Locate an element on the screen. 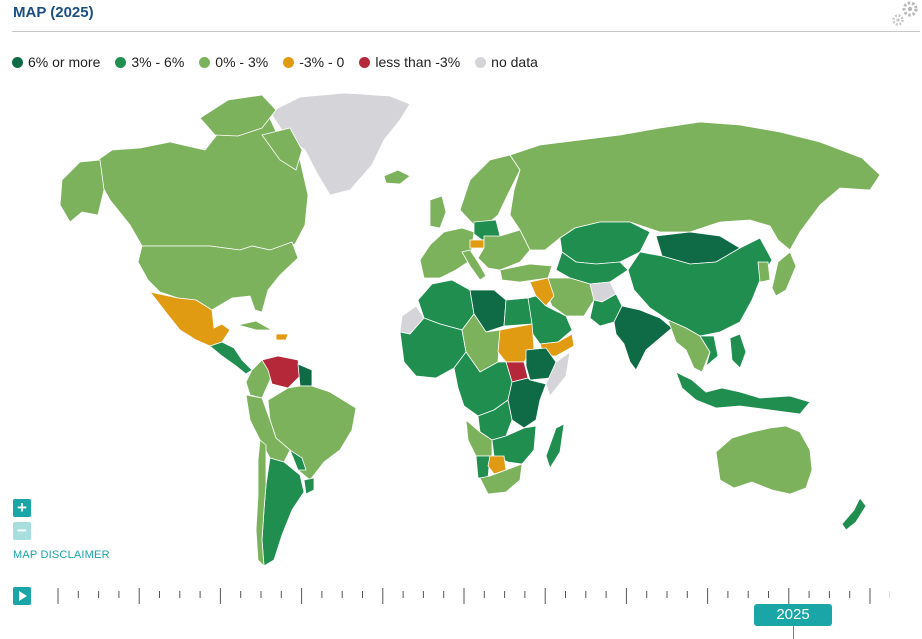  legend-label: 0% - 3% is located at coordinates (242, 62).